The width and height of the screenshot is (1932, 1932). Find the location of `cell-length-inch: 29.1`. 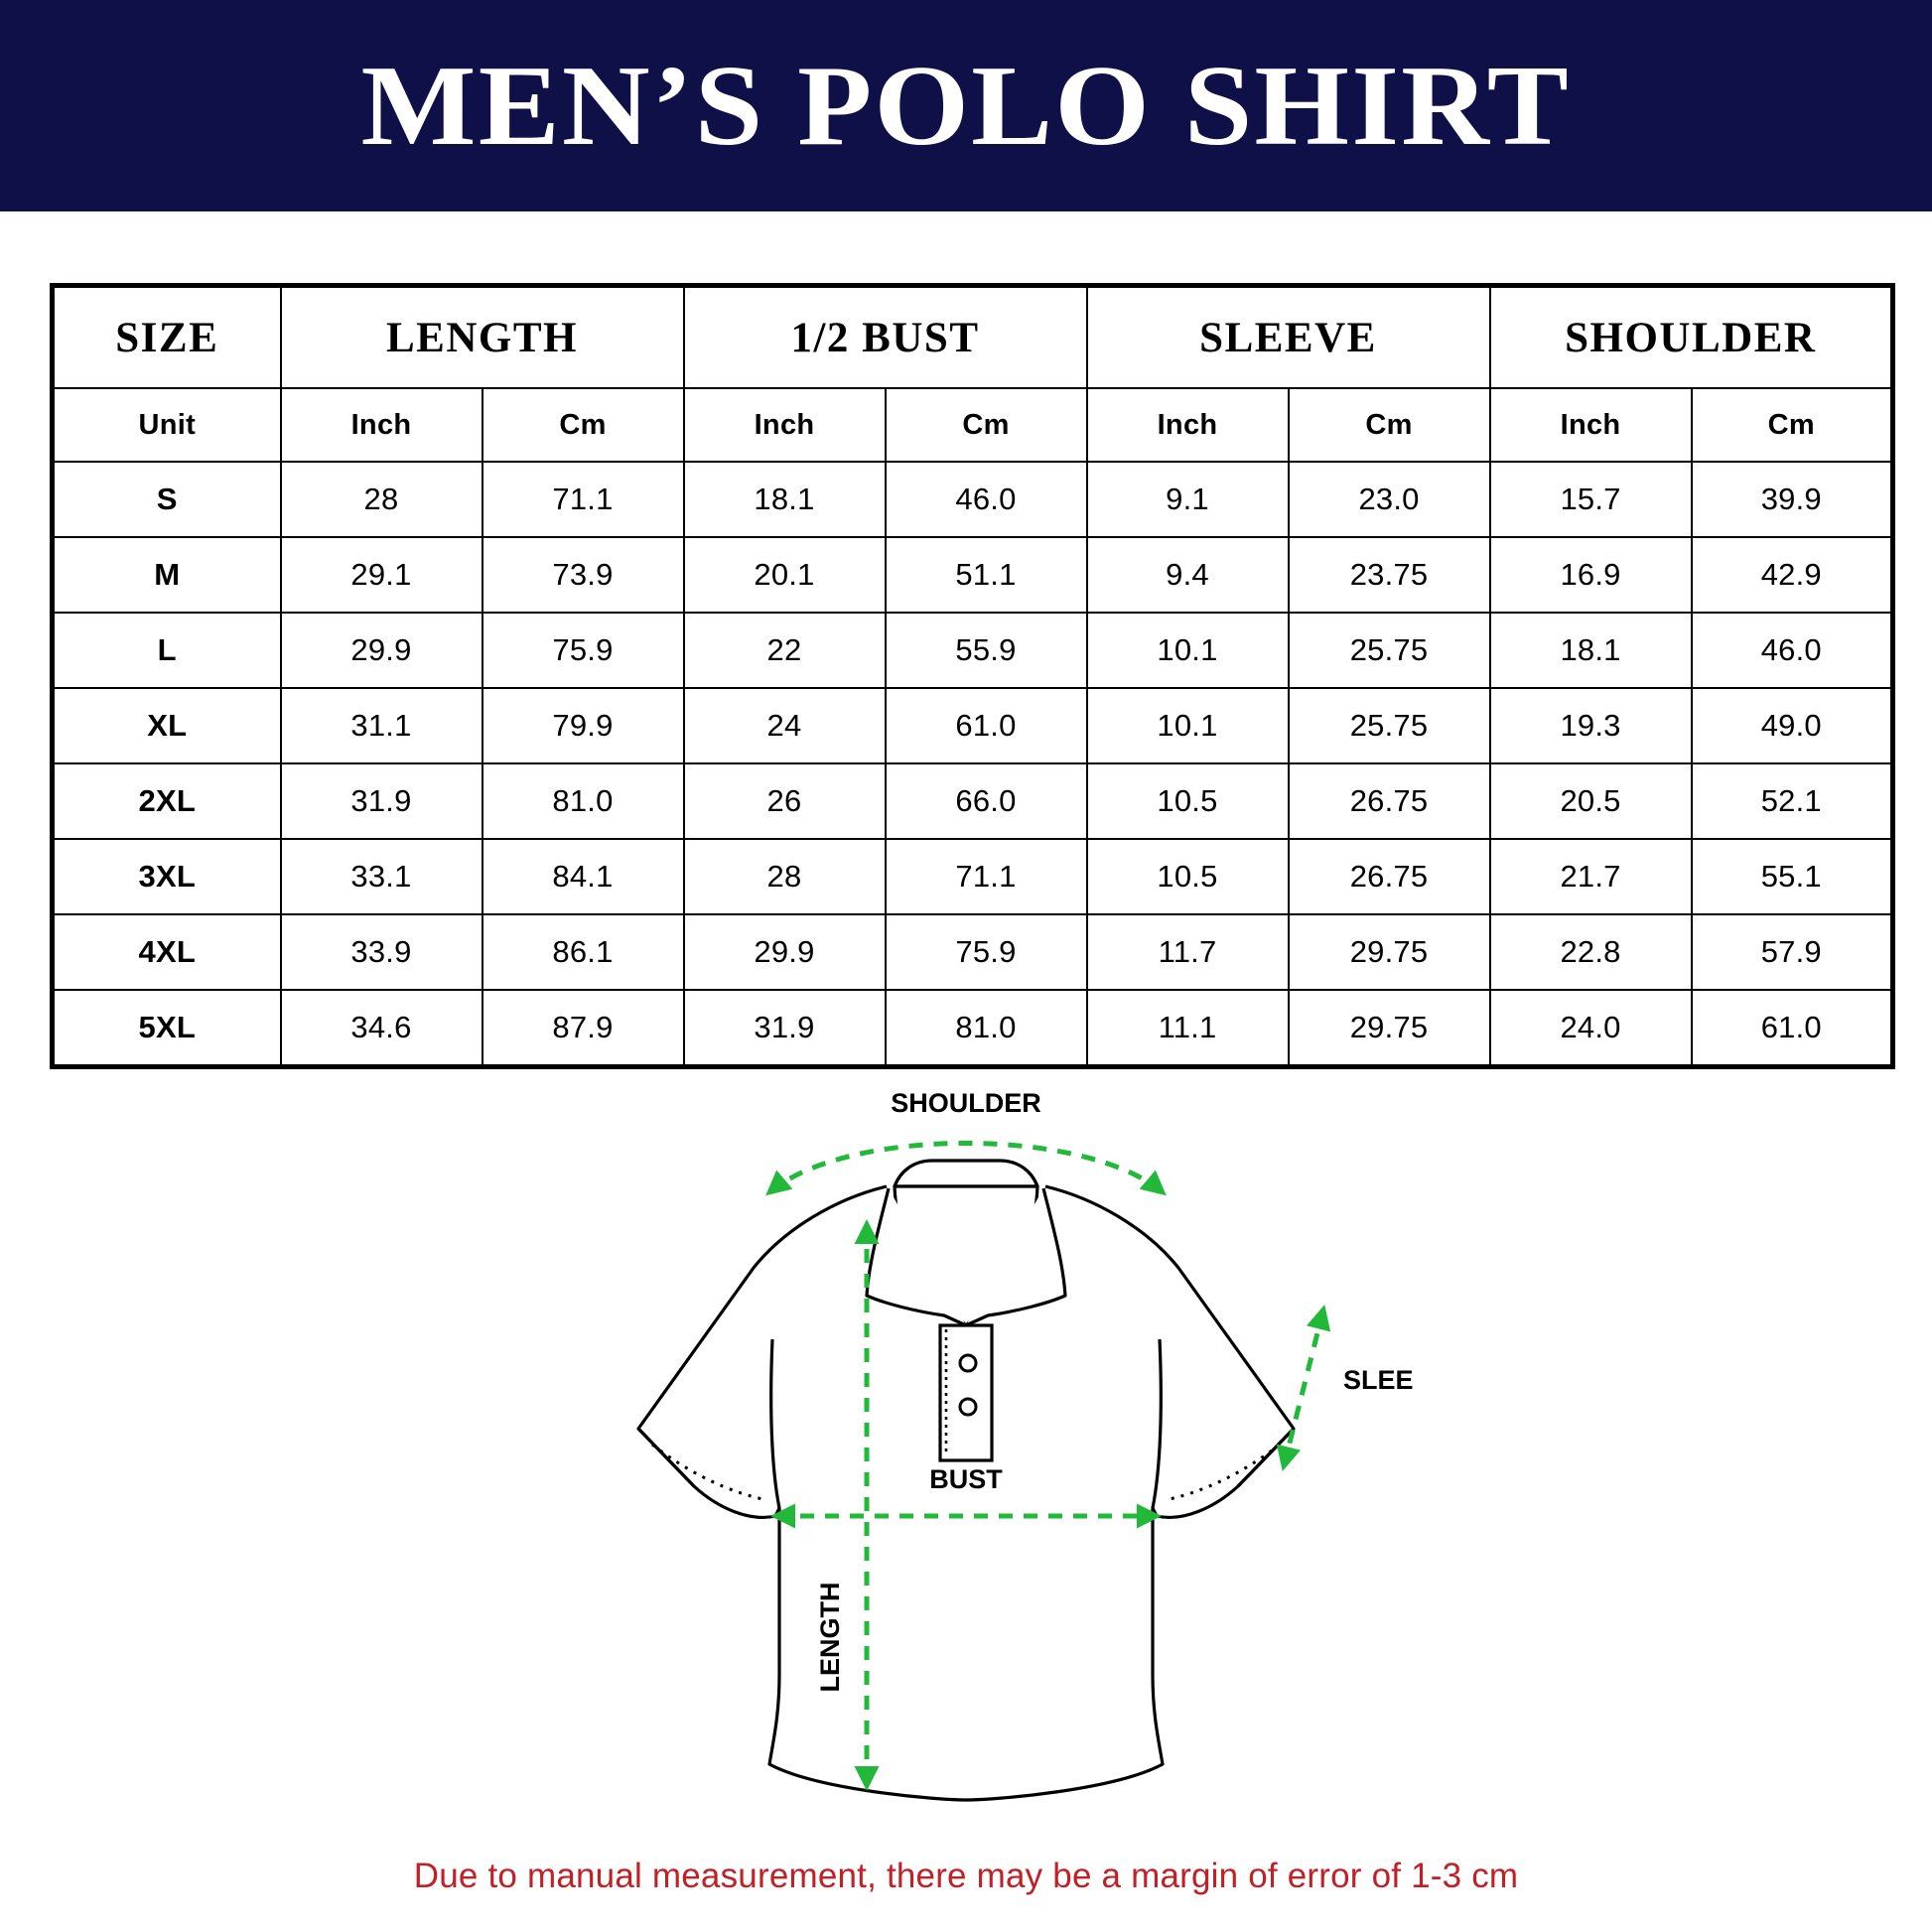

cell-length-inch: 29.1 is located at coordinates (381, 575).